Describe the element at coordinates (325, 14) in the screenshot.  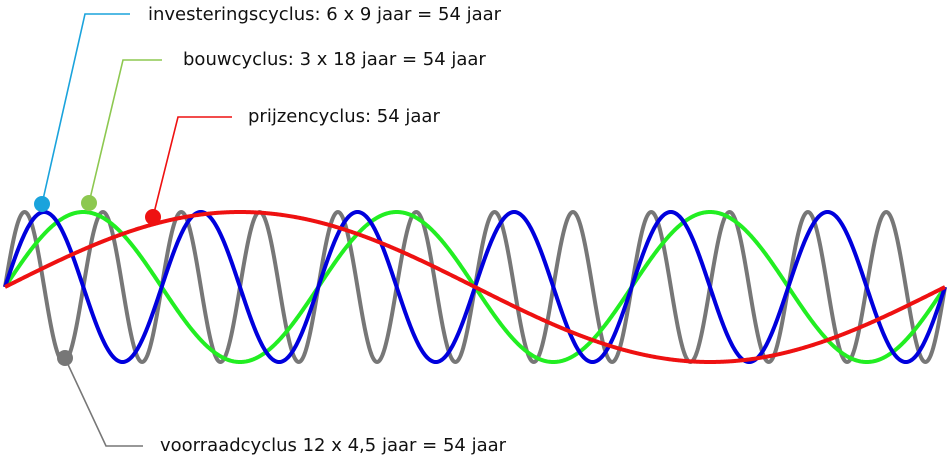
I see `label: investeringscyclus: 6 x 9 jaar = 54 jaar` at that location.